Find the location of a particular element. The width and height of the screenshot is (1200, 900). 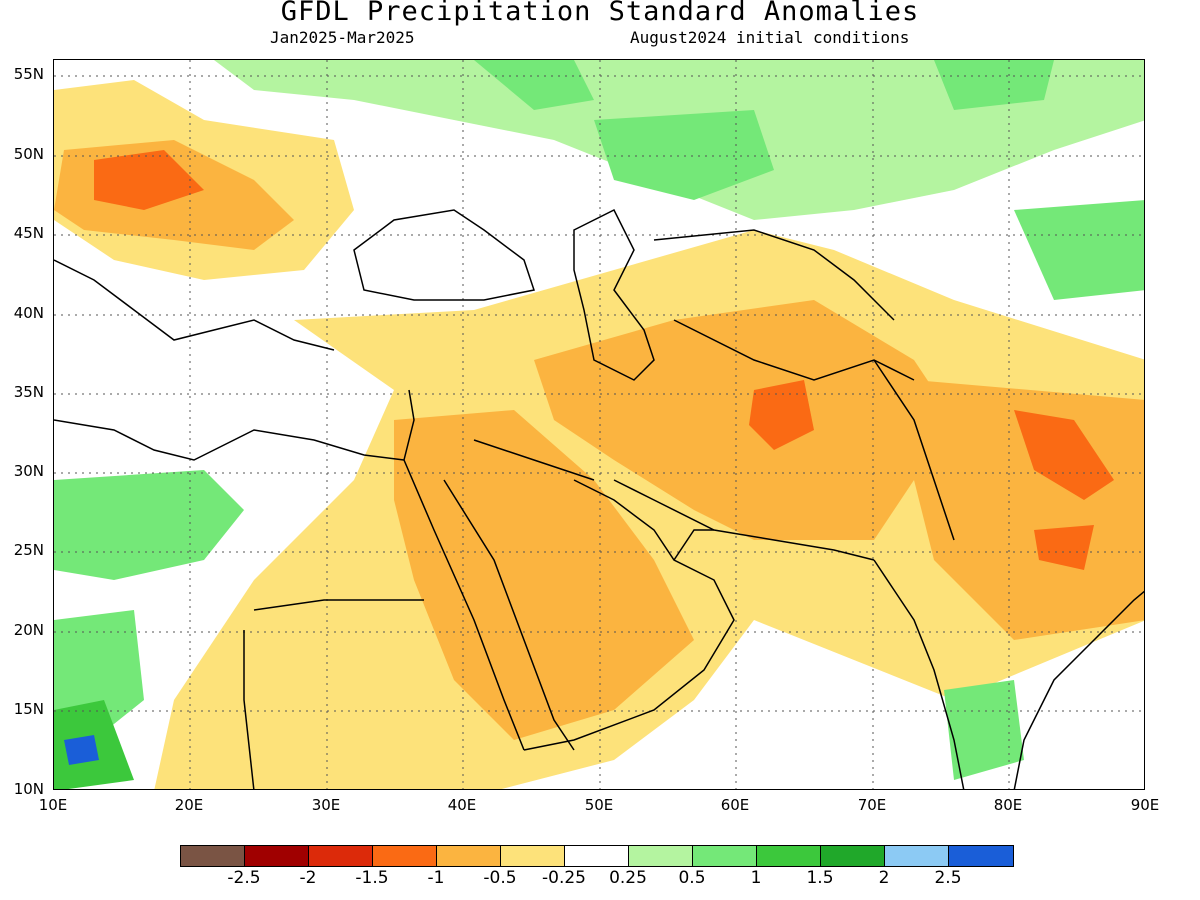

colorbar is located at coordinates (597, 856).